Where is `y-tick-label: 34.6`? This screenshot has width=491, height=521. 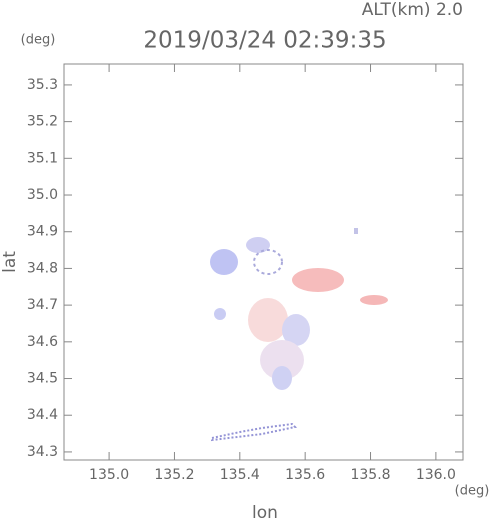 y-tick-label: 34.6 is located at coordinates (42, 342).